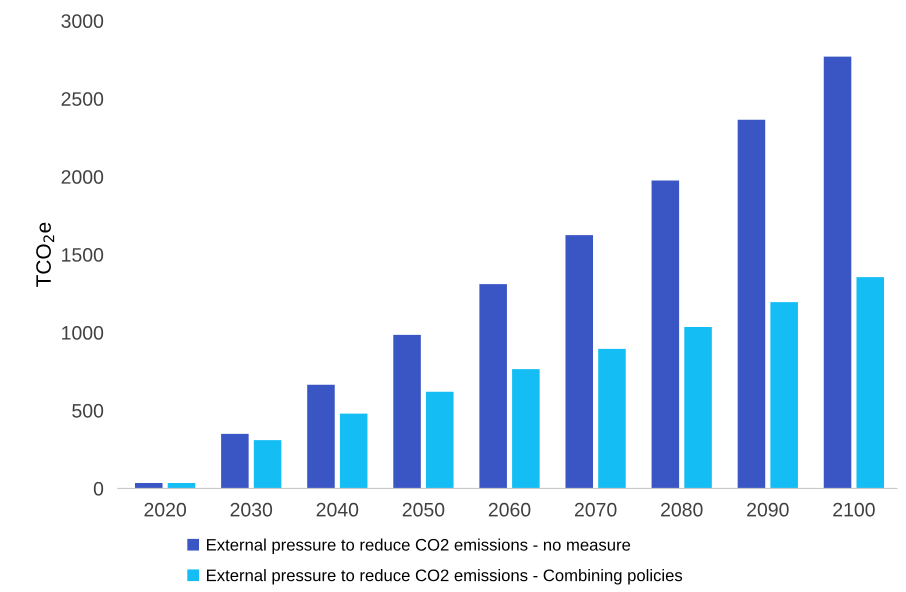 The width and height of the screenshot is (906, 592). Describe the element at coordinates (83, 333) in the screenshot. I see `y-tick-label: 1000` at that location.